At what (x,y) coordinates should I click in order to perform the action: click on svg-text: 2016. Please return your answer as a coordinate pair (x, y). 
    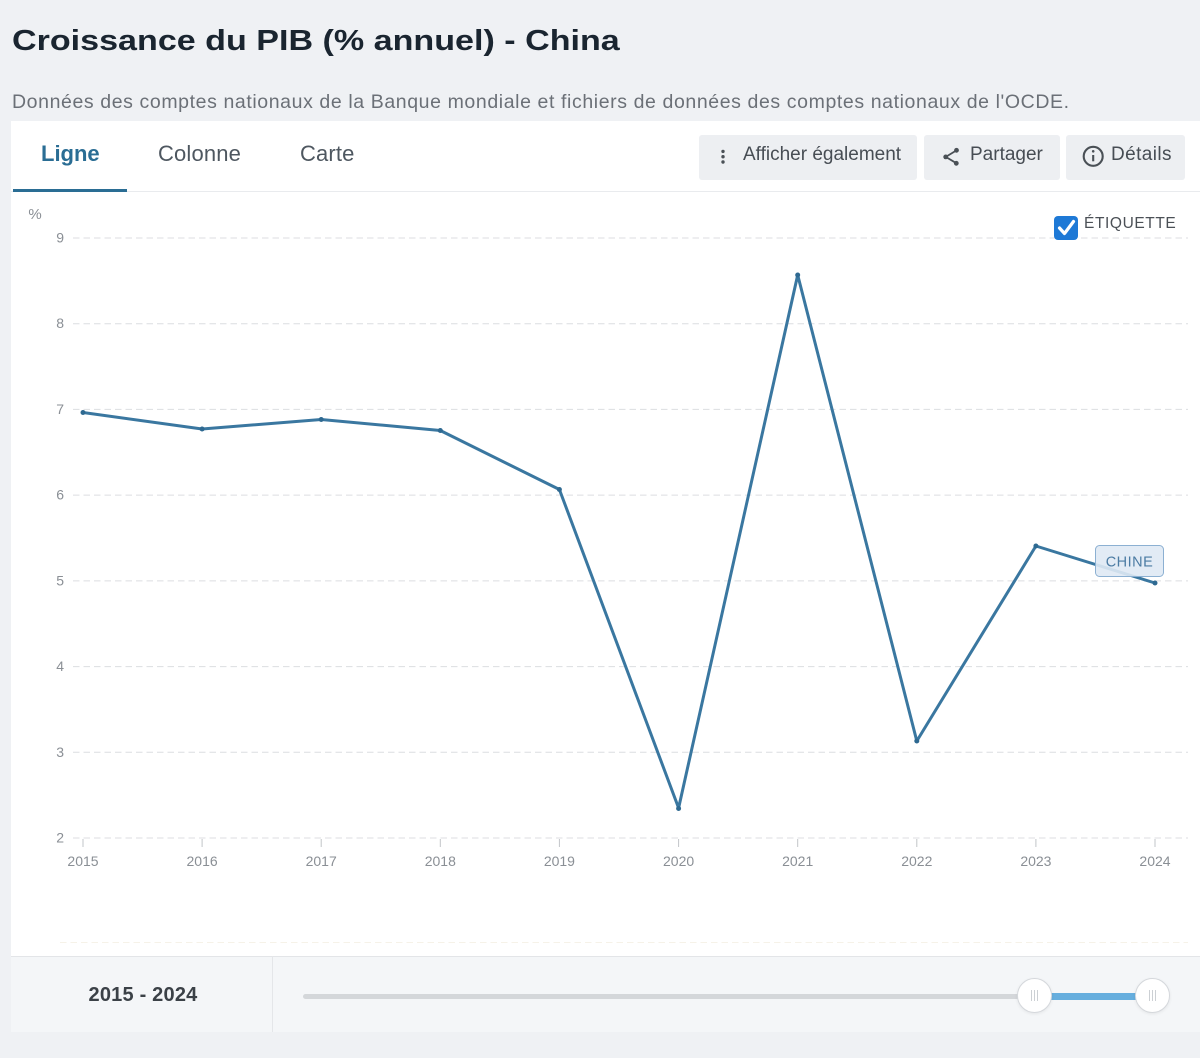
    Looking at the image, I should click on (202, 861).